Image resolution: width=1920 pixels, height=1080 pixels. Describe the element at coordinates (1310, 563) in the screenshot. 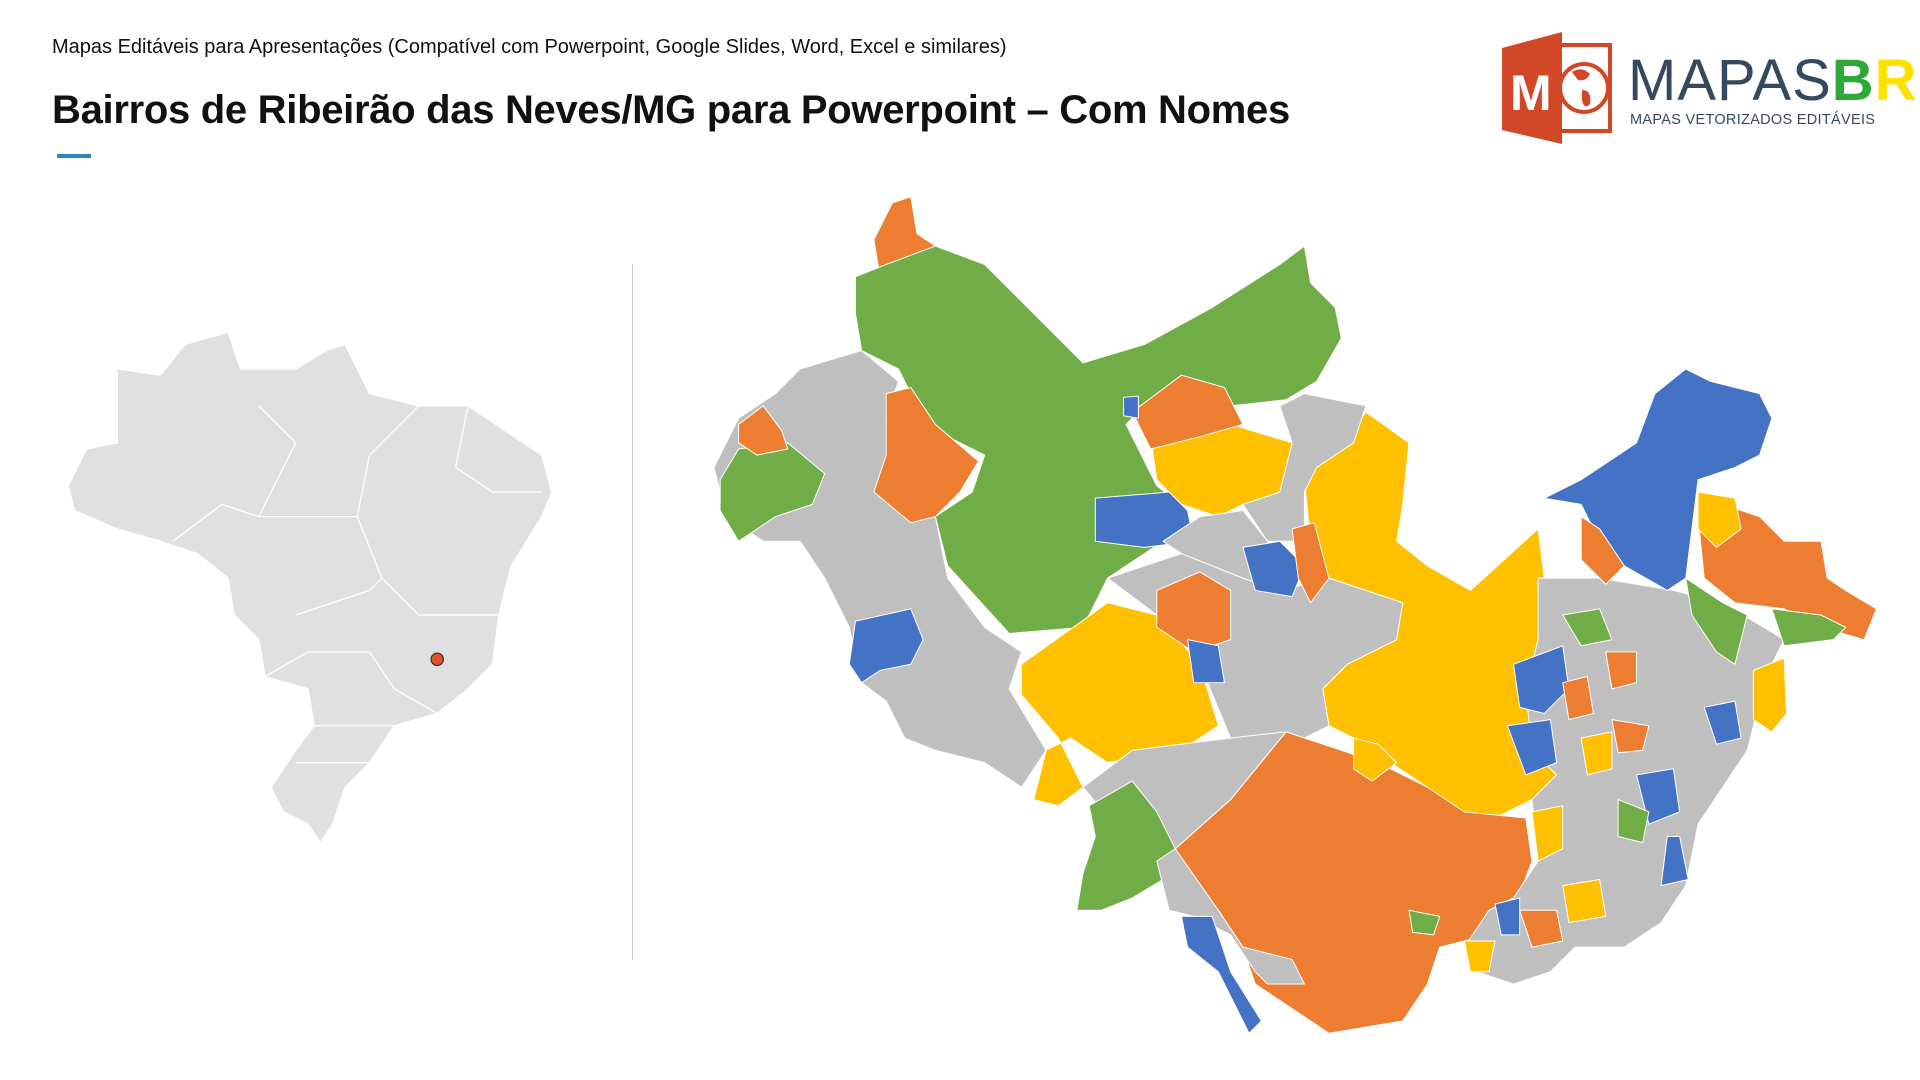

I see `region-orange-center-east` at that location.